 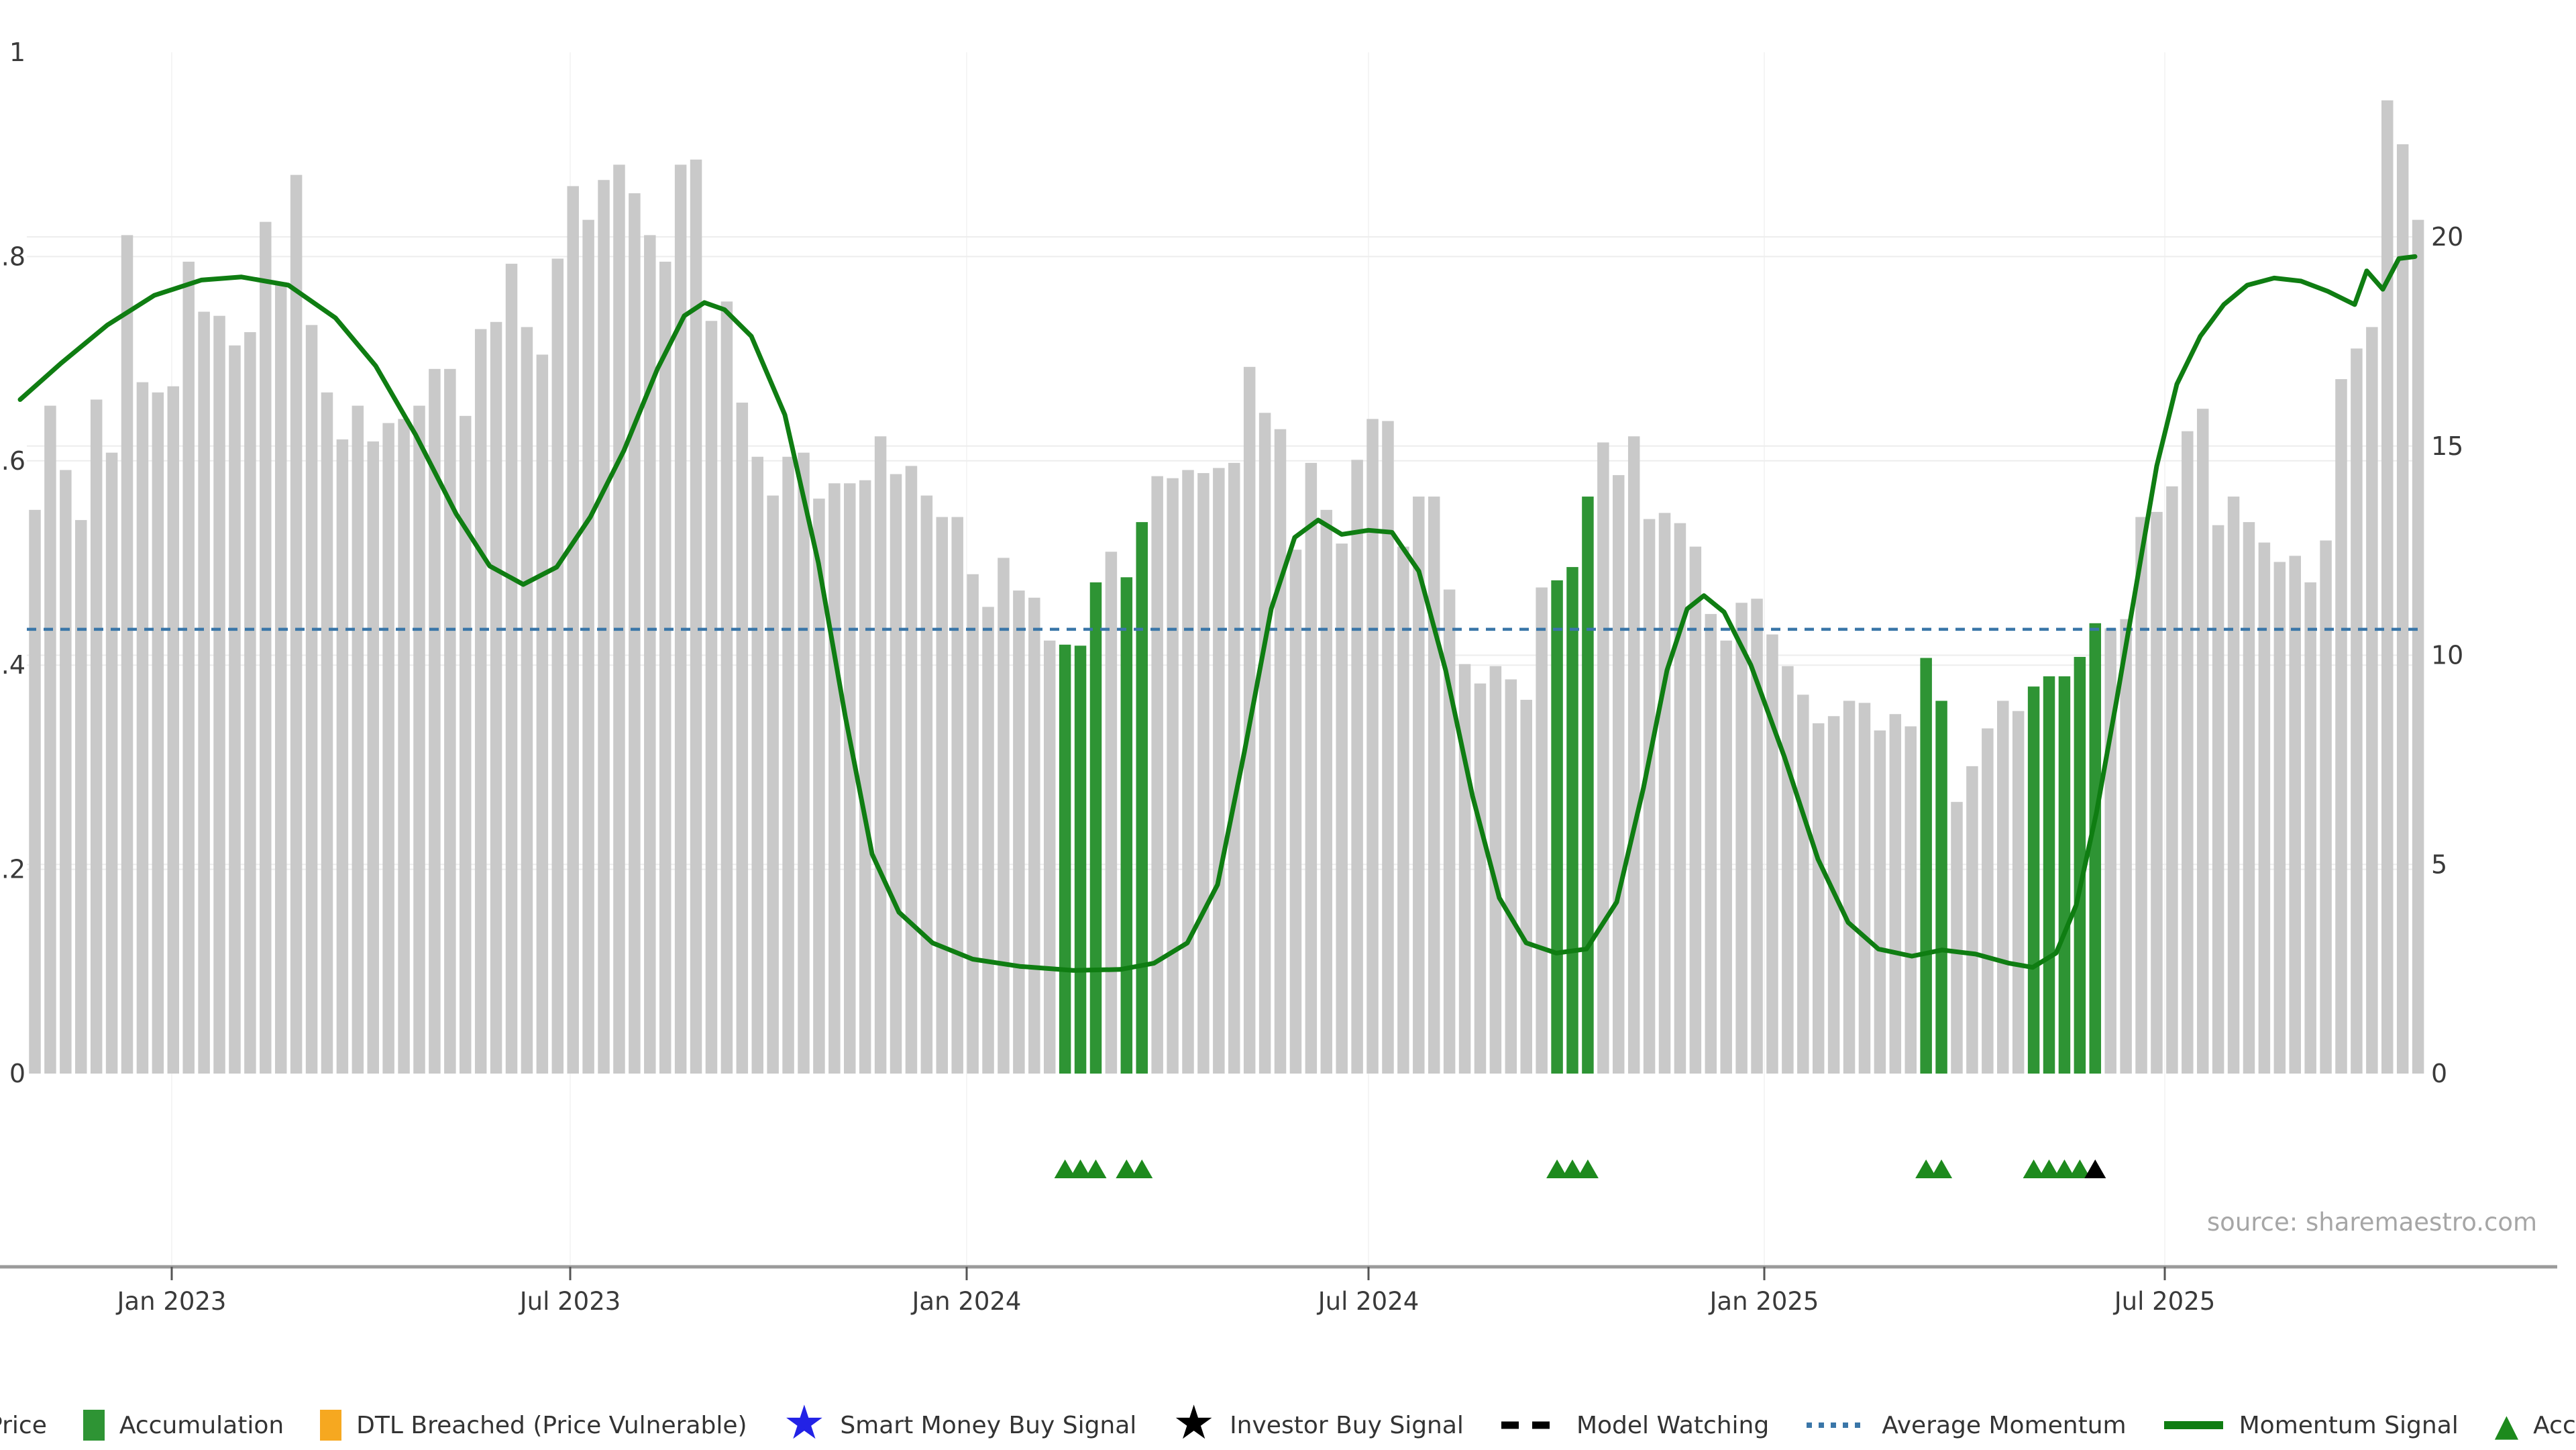 What do you see at coordinates (331, 1425) in the screenshot?
I see `square-legend-icon` at bounding box center [331, 1425].